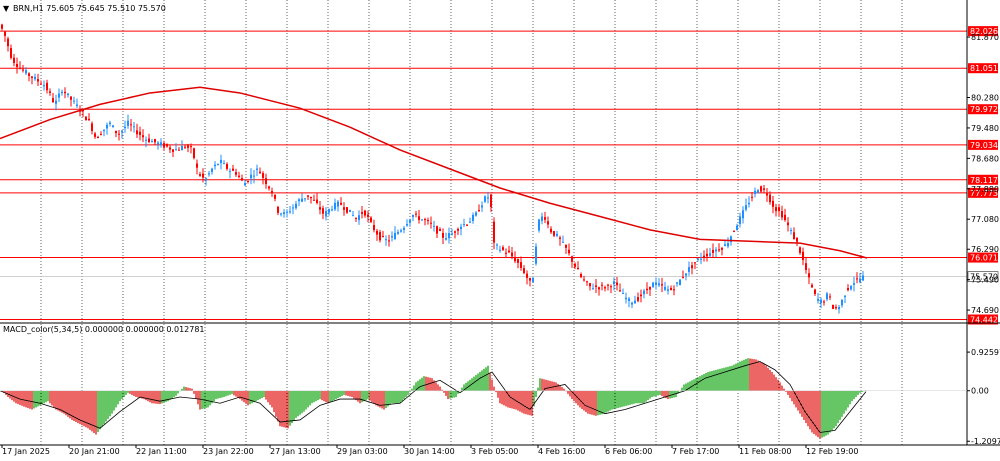 The height and width of the screenshot is (461, 1000). I want to click on time-tick-label: 3 Feb 05:00, so click(494, 451).